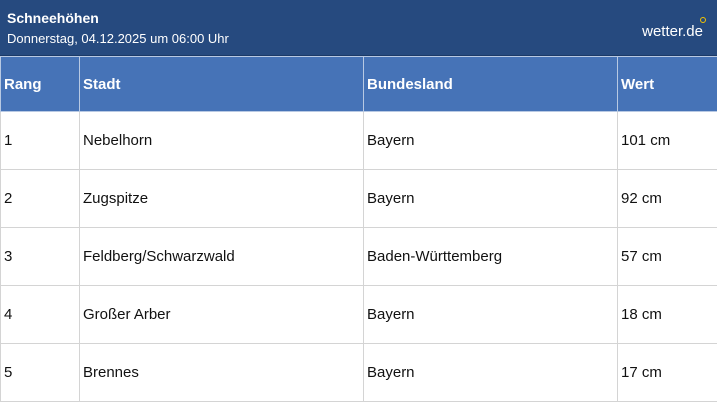 Image resolution: width=717 pixels, height=403 pixels. I want to click on cell-rank: 3, so click(40, 256).